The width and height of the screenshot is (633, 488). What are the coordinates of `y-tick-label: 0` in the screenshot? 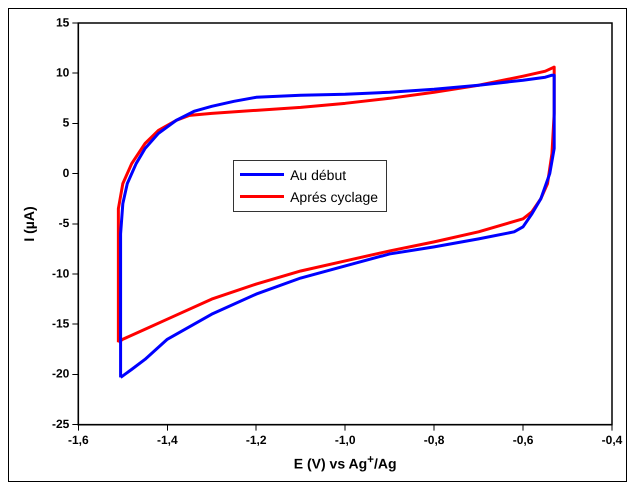 It's located at (66, 173).